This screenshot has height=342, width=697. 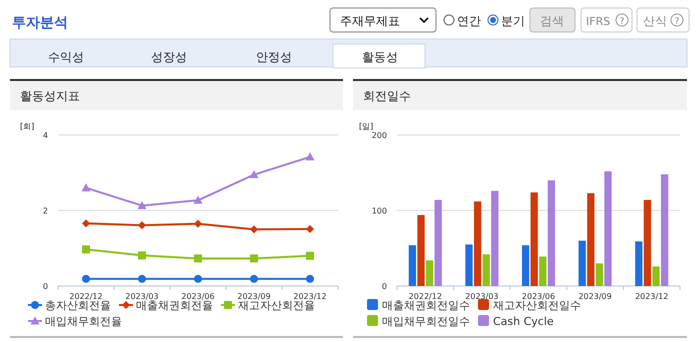 What do you see at coordinates (379, 135) in the screenshot?
I see `y-tick-label: 200` at bounding box center [379, 135].